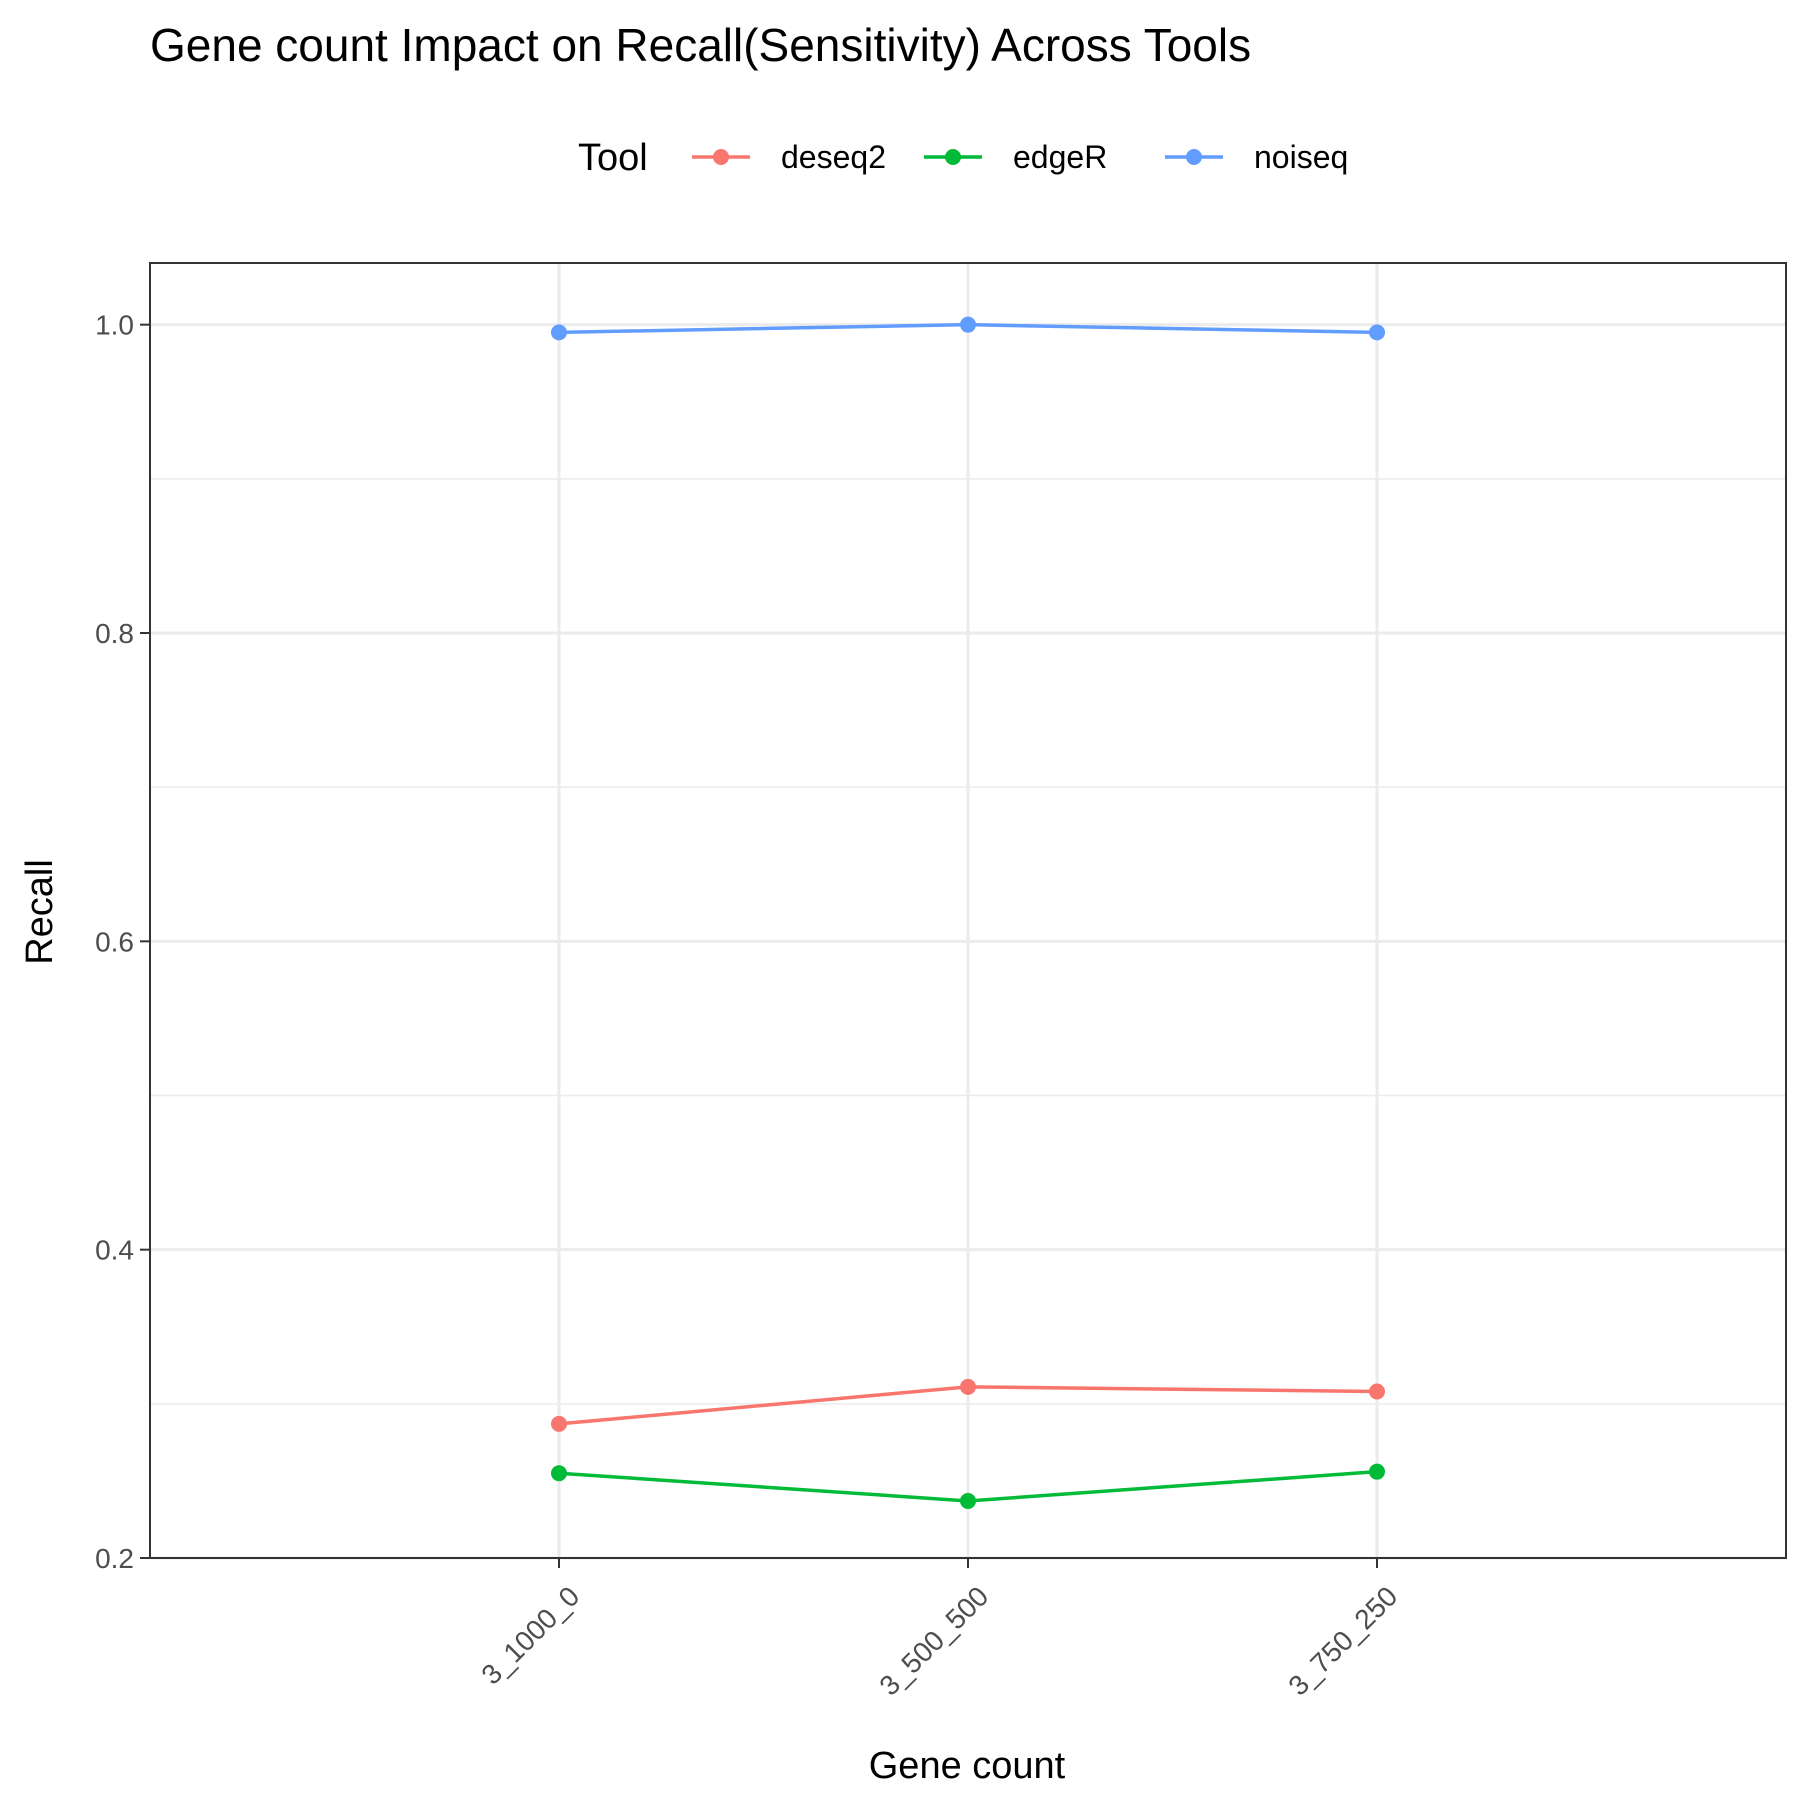  I want to click on legend-title: Tool, so click(613, 158).